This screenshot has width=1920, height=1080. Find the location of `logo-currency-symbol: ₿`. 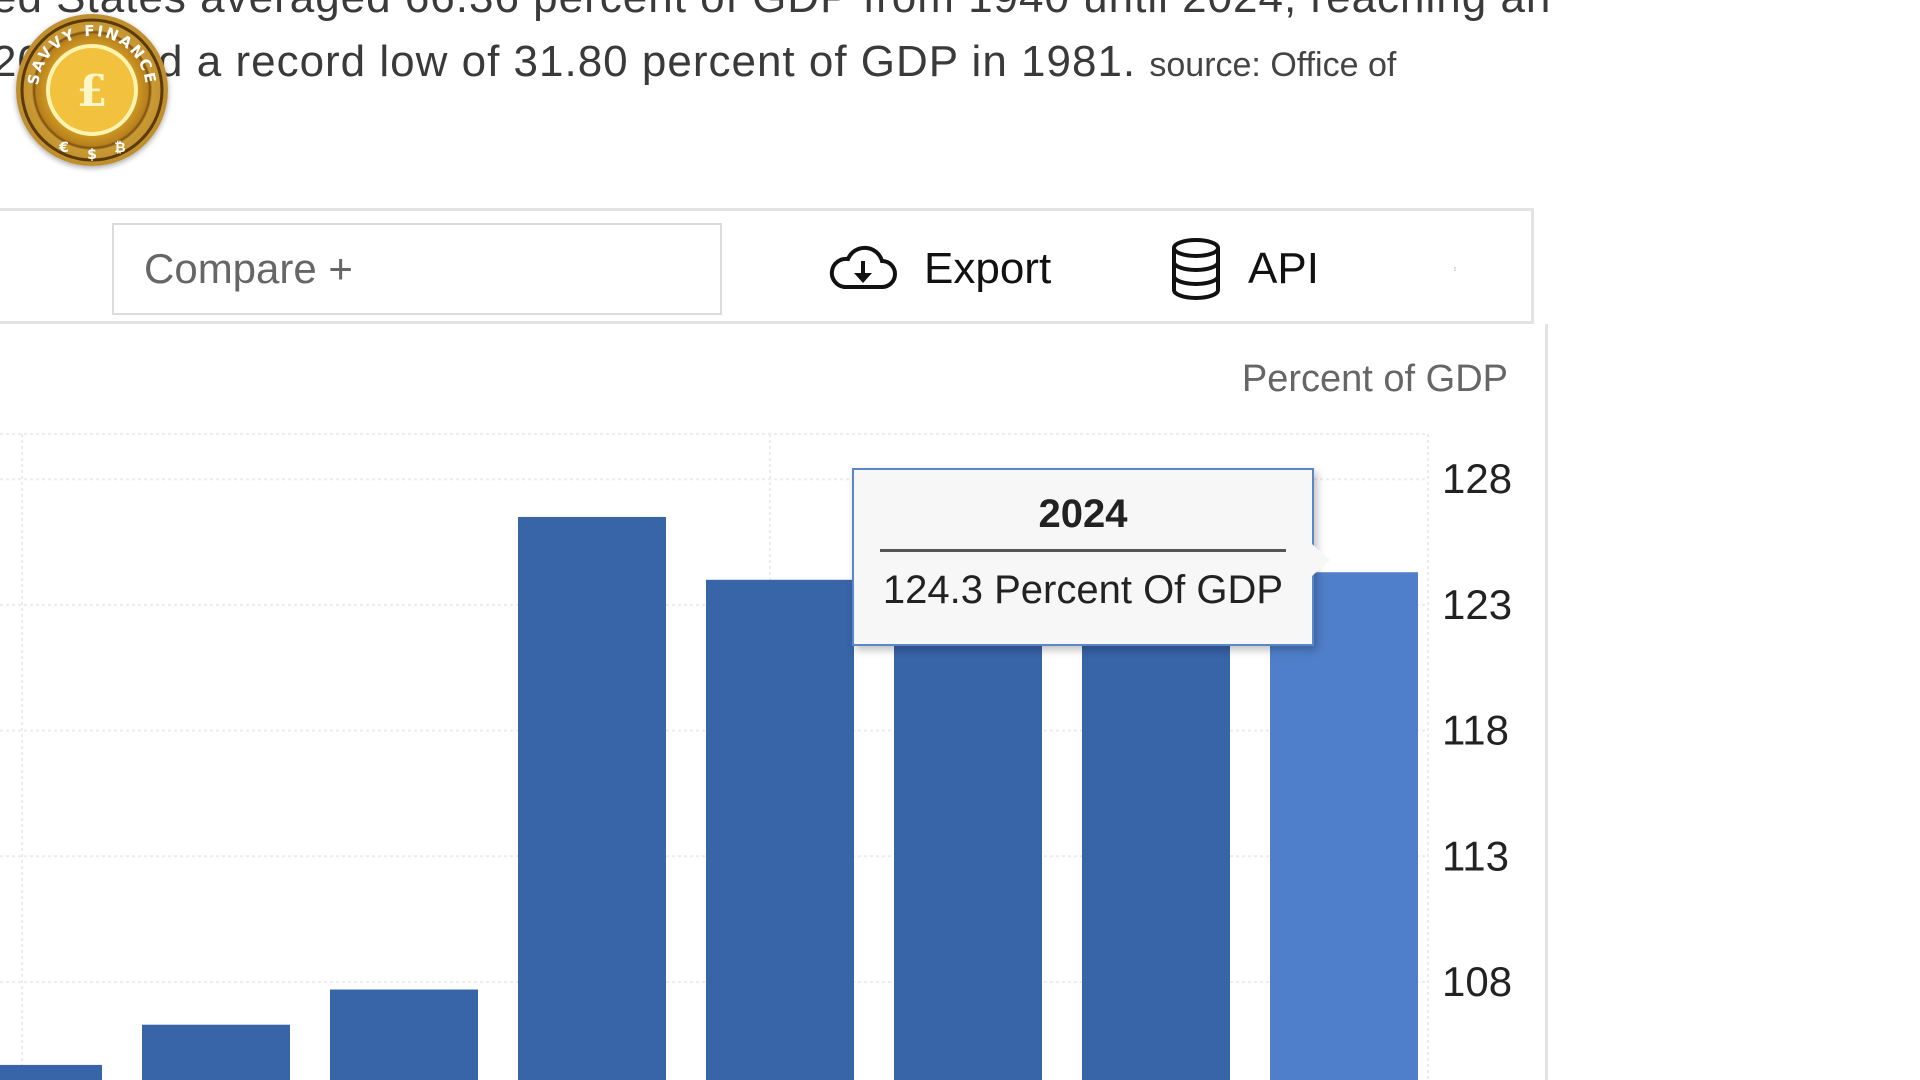

logo-currency-symbol: ₿ is located at coordinates (119, 148).